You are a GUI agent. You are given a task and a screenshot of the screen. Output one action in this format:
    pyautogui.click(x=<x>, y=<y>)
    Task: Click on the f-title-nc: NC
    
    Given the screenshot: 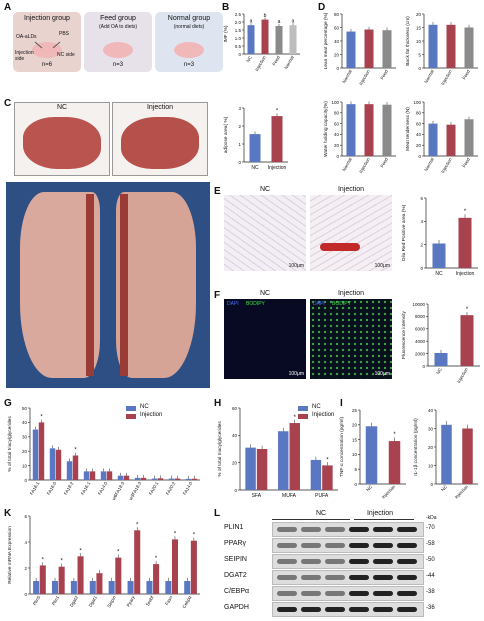 What is the action you would take?
    pyautogui.click(x=265, y=293)
    